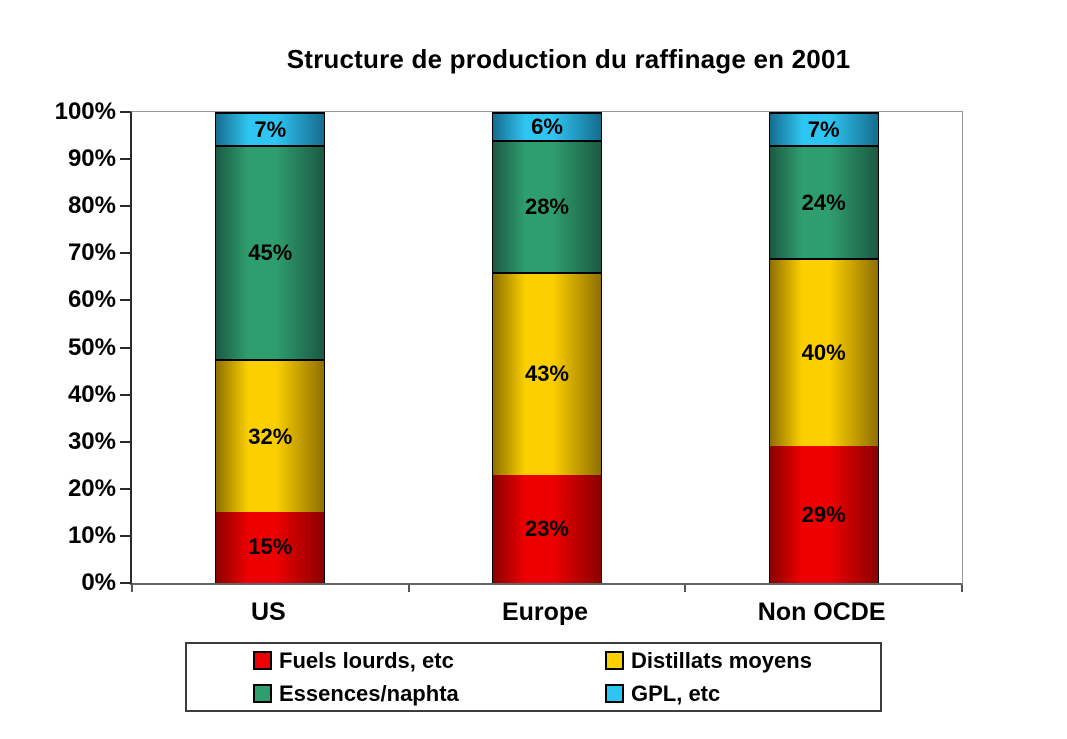  I want to click on segment-data-label: 45%, so click(270, 253).